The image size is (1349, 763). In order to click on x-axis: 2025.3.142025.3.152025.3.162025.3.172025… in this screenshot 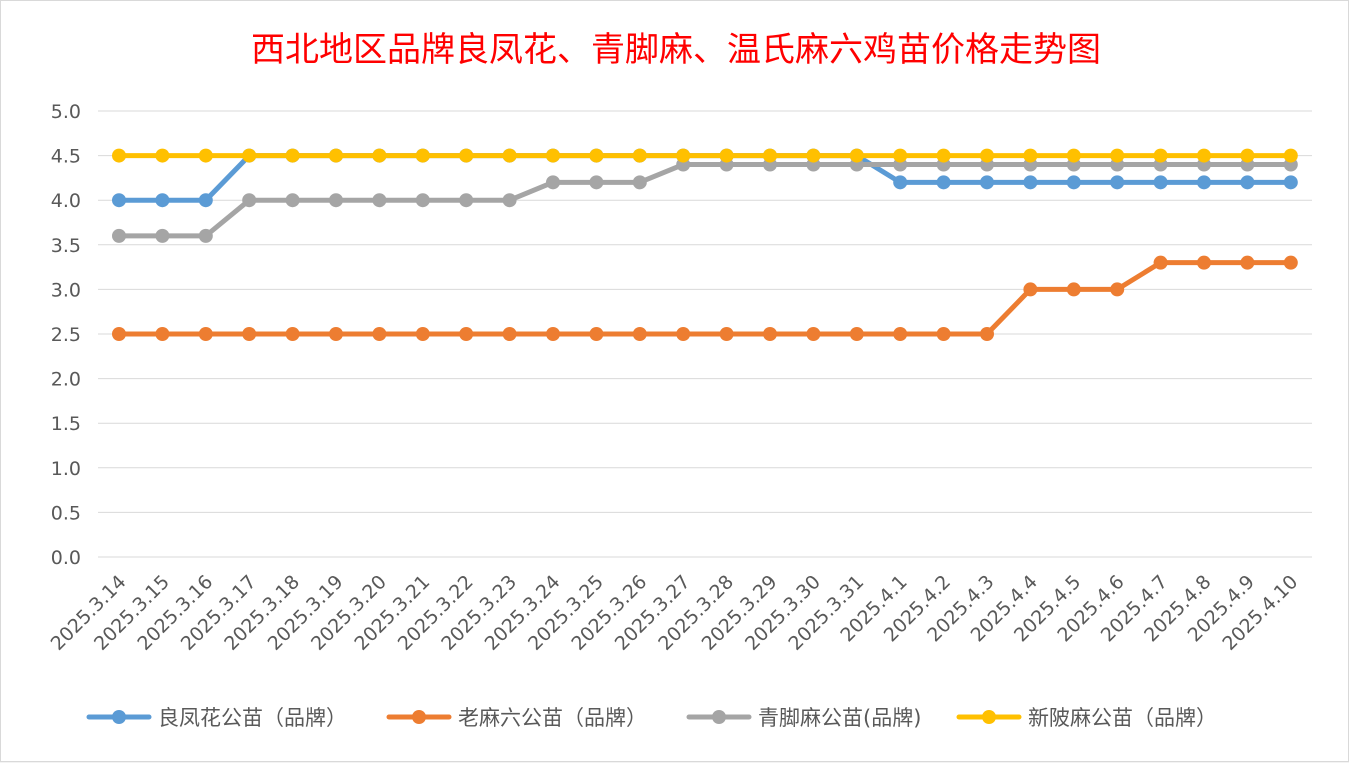, I will do `click(675, 613)`.